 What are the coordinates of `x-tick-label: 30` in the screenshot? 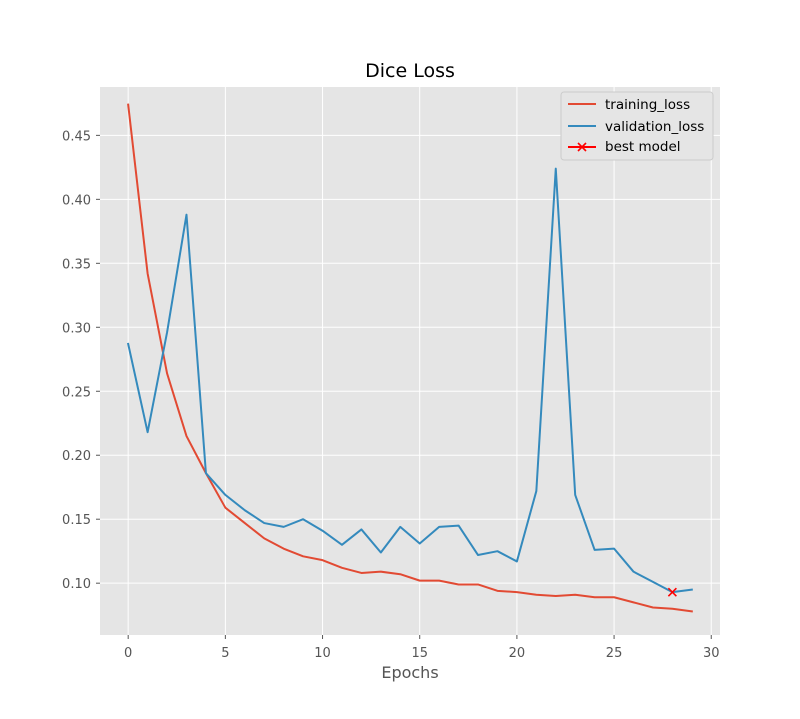 It's located at (711, 653).